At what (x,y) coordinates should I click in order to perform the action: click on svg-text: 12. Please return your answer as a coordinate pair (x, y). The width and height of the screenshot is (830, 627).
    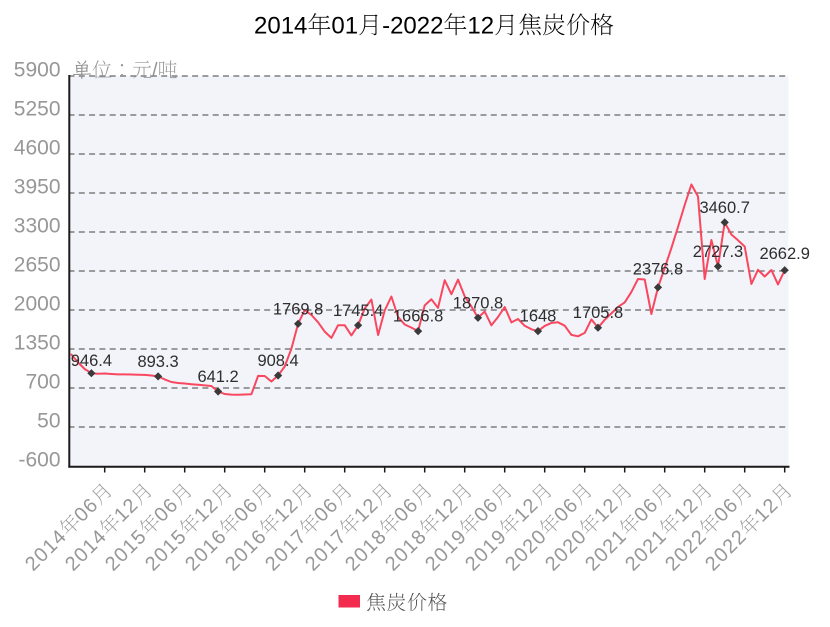
    Looking at the image, I should click on (480, 26).